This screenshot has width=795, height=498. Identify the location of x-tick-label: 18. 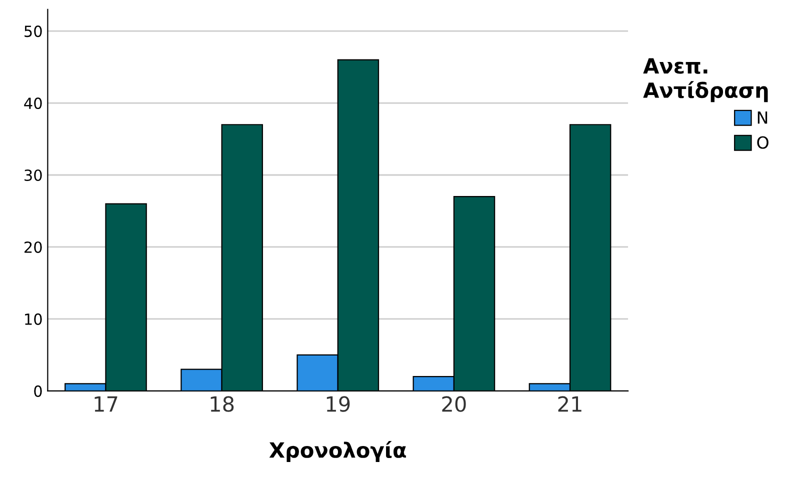
(222, 404).